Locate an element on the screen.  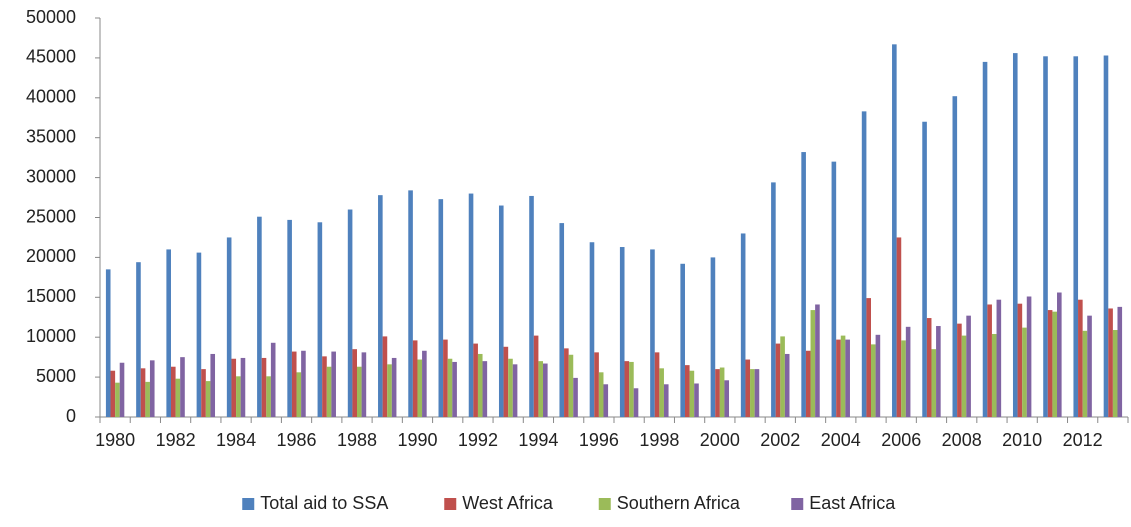
y-tick-label: 35000 is located at coordinates (51, 136).